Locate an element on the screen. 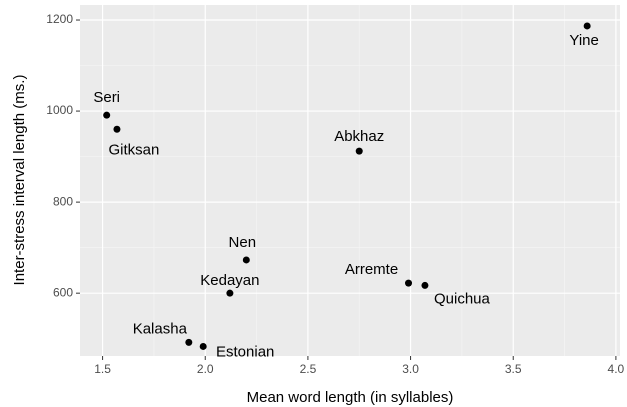 The height and width of the screenshot is (407, 627). y-tick-label: 1000 is located at coordinates (59, 110).